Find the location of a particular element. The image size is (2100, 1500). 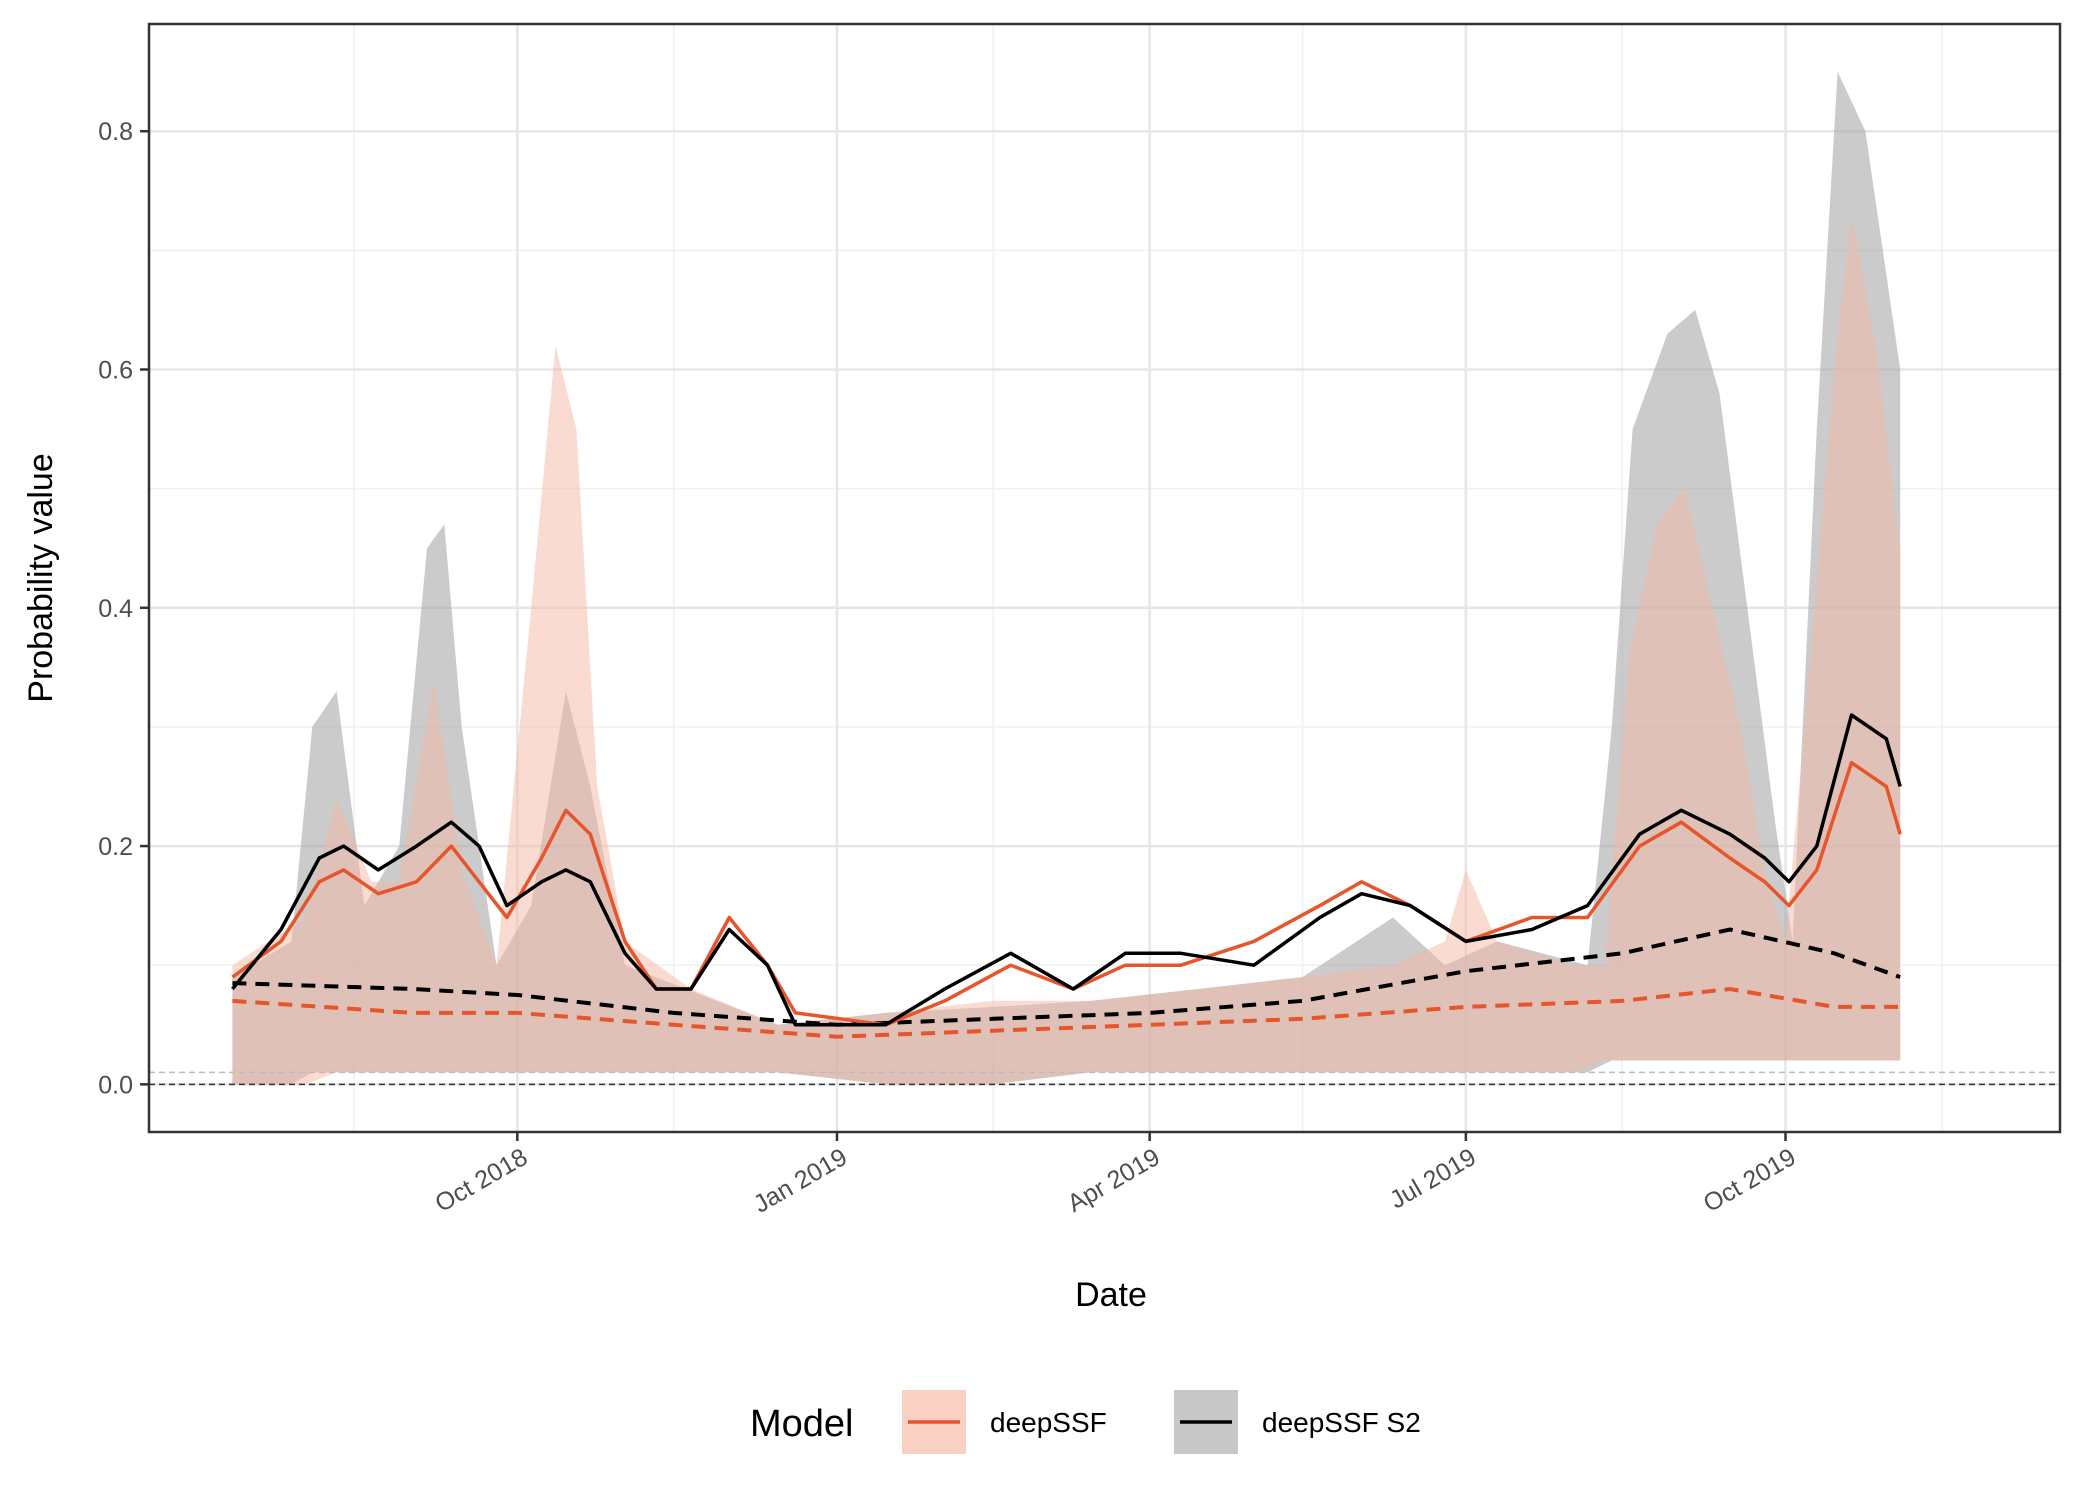

y-axis-title: Probability value is located at coordinates (41, 577).